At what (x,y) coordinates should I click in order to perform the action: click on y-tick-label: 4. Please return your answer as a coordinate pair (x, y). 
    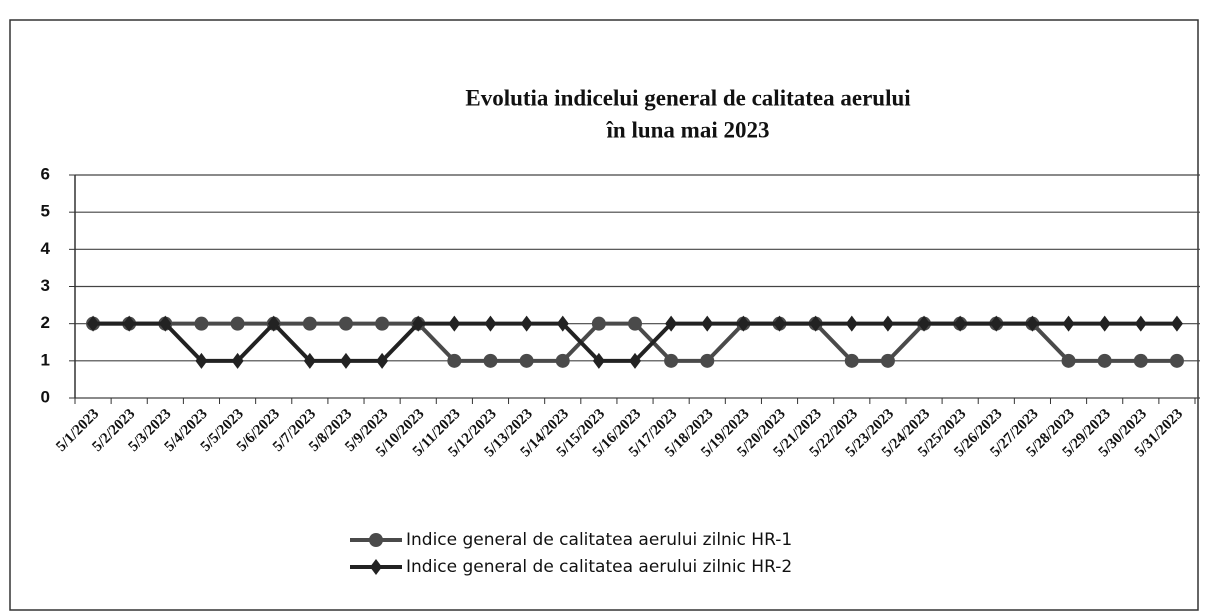
    Looking at the image, I should click on (46, 248).